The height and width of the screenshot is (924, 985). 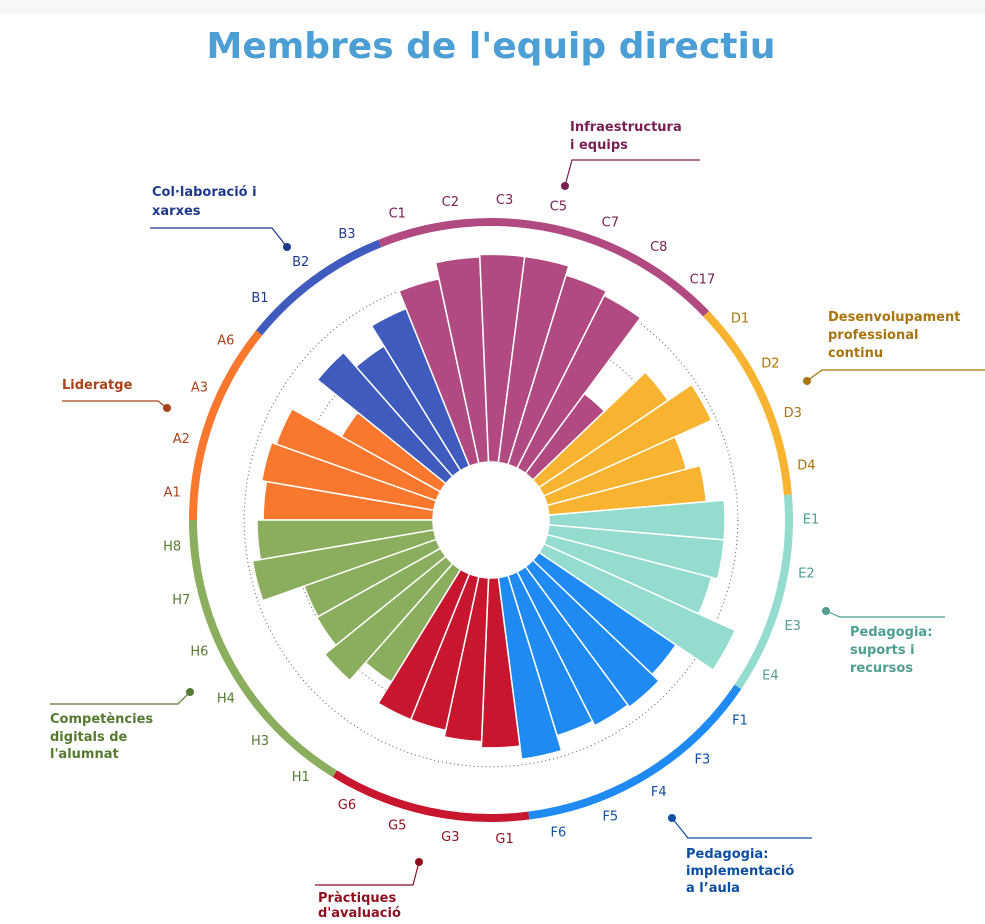 I want to click on category-label: H8, so click(x=172, y=547).